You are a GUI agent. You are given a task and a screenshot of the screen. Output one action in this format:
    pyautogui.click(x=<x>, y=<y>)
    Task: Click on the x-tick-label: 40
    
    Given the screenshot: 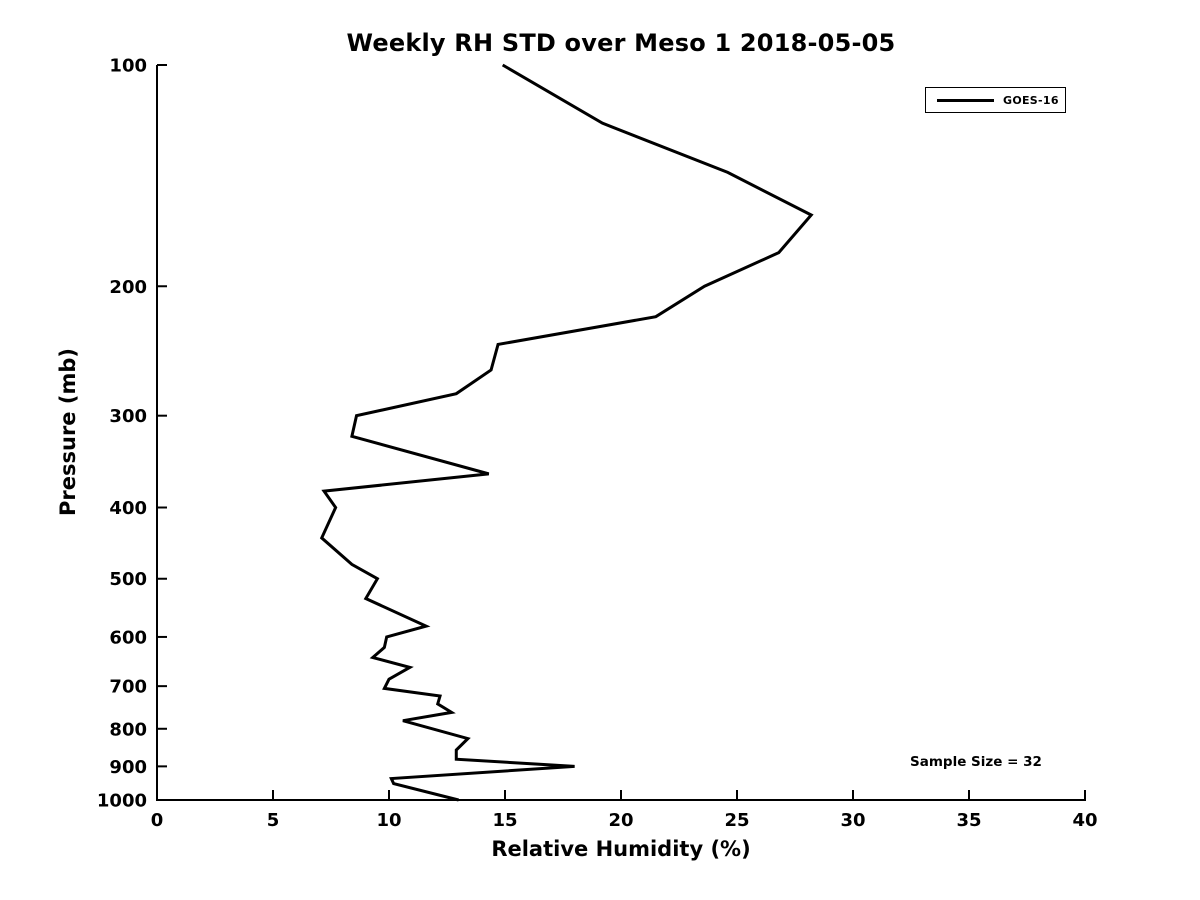 What is the action you would take?
    pyautogui.click(x=1084, y=820)
    